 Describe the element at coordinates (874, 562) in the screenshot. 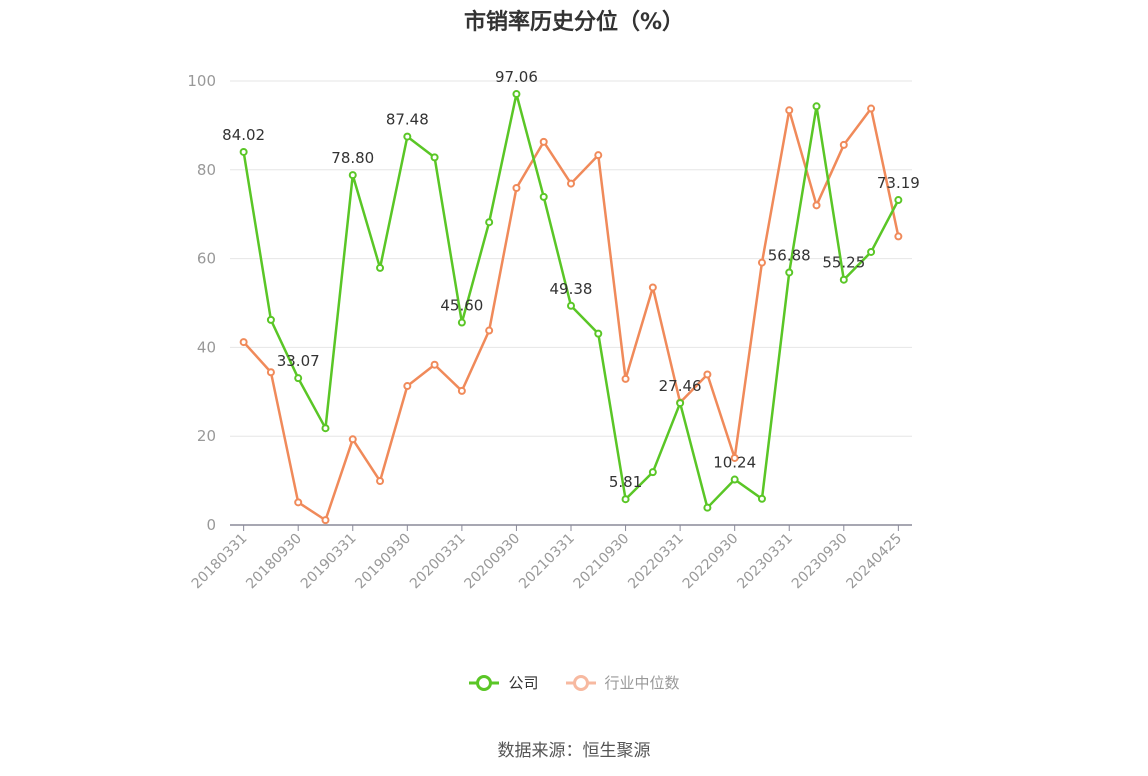

I see `x-tick-label: 20240425` at that location.